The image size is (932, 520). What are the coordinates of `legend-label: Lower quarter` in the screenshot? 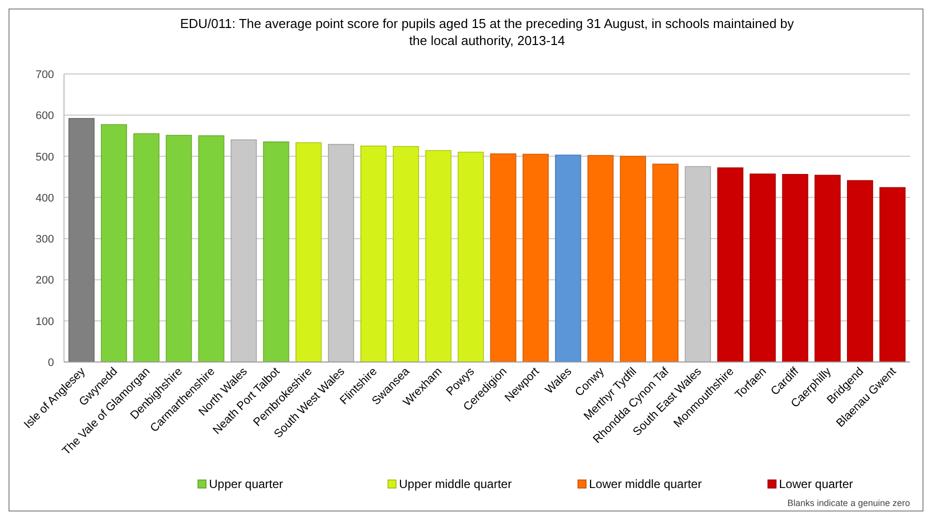 It's located at (816, 484).